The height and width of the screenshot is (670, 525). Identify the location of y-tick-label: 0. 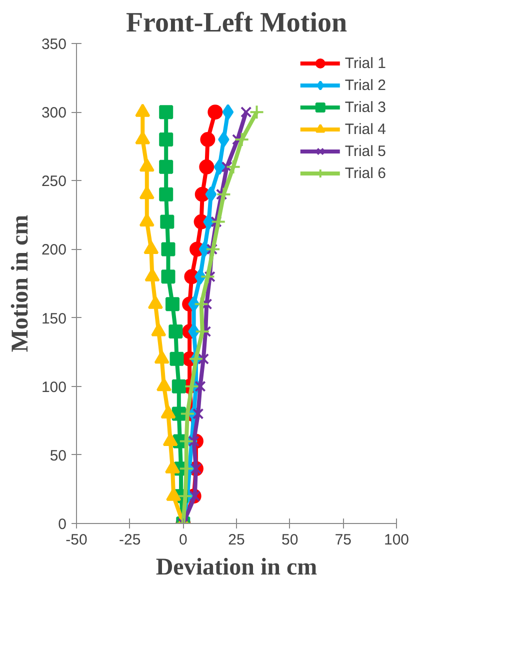
(62, 524).